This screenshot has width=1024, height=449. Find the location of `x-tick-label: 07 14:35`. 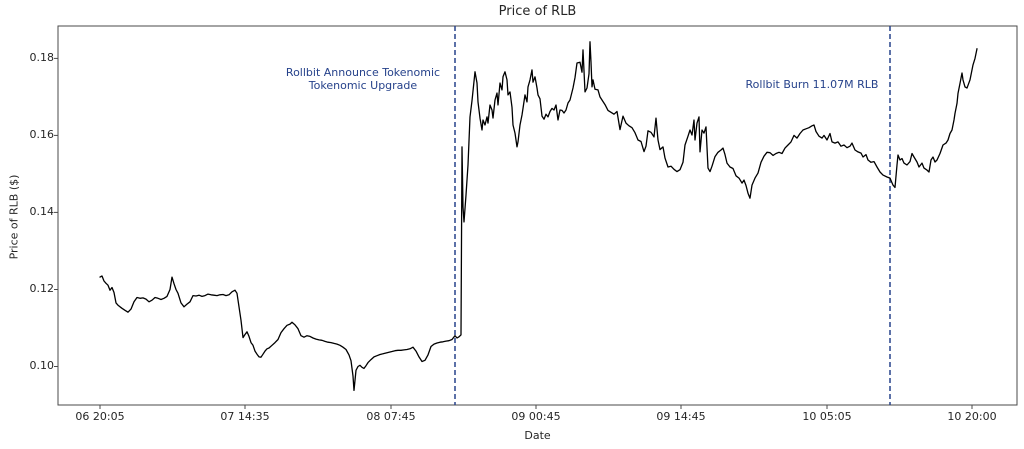

x-tick-label: 07 14:35 is located at coordinates (245, 416).